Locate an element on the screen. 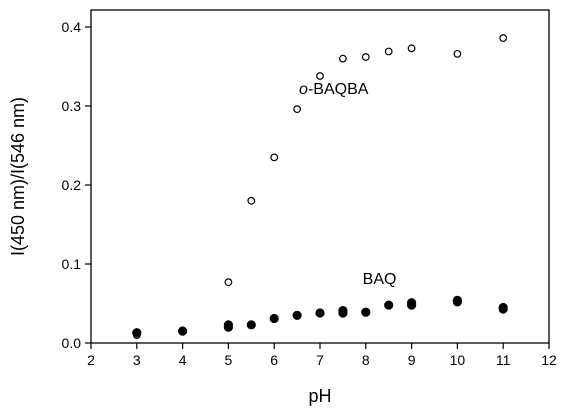 Image resolution: width=564 pixels, height=410 pixels. x-tick-label: 11 is located at coordinates (503, 360).